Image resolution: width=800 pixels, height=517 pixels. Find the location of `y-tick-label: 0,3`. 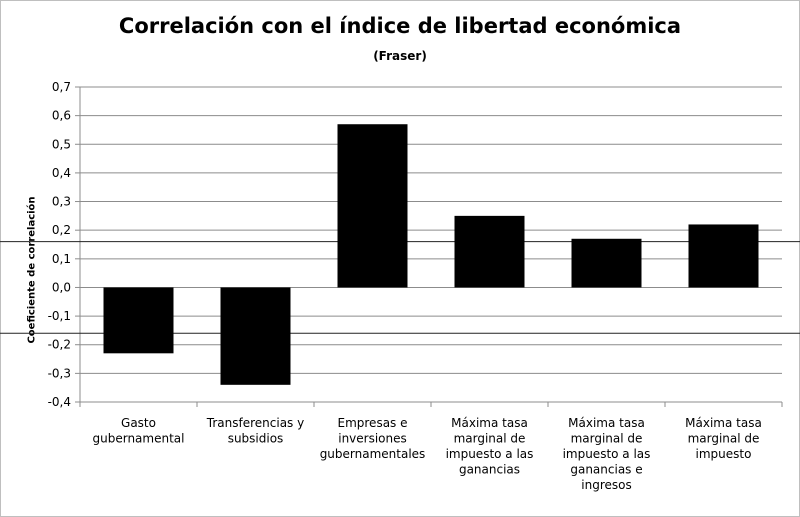

y-tick-label: 0,3 is located at coordinates (61, 202).